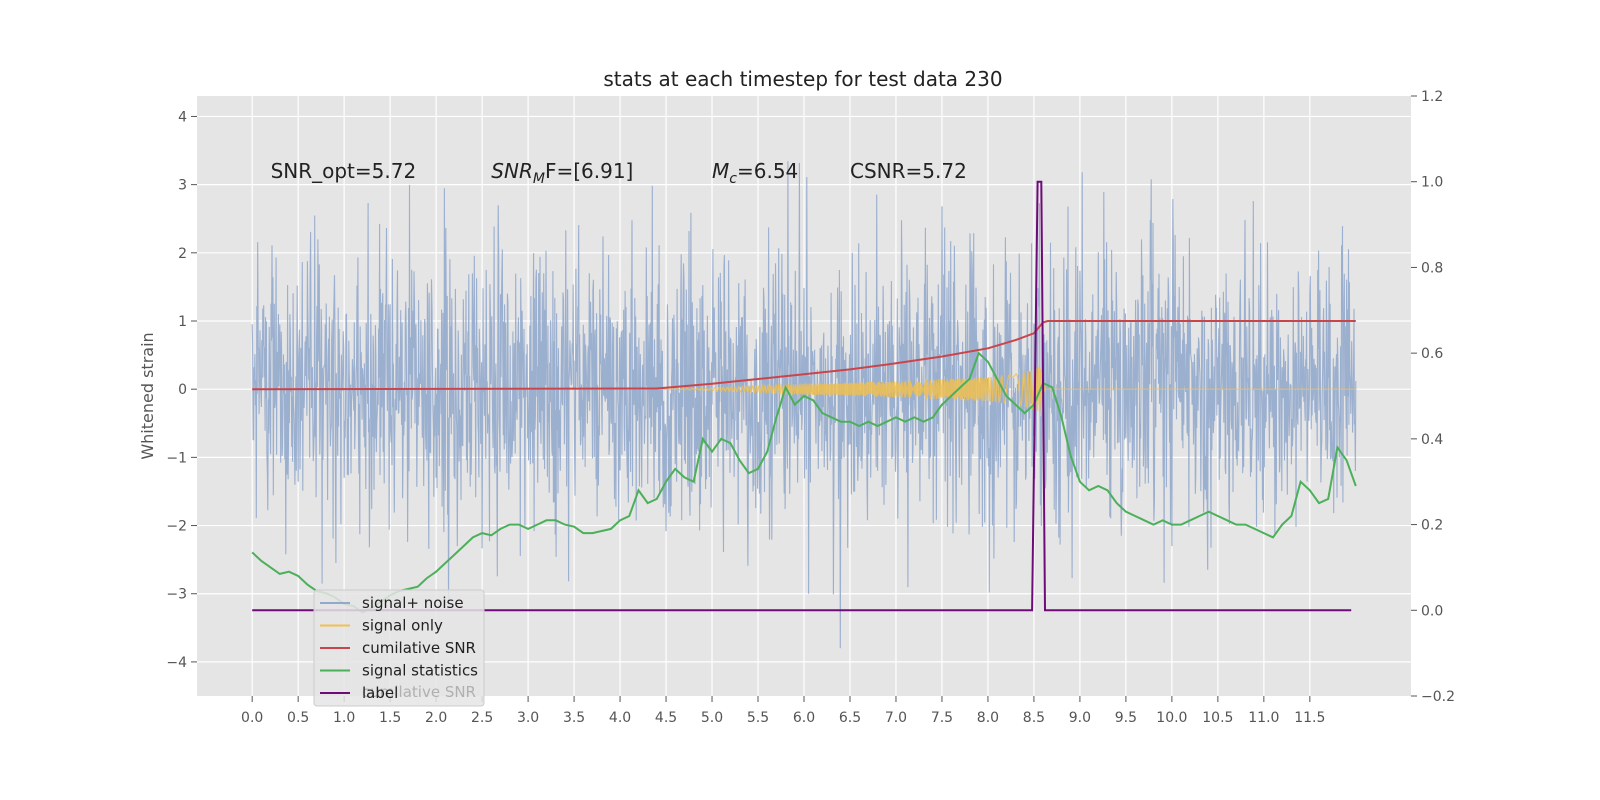 This screenshot has width=1600, height=800. I want to click on annotations: SNR_opt=5.72 SNRMF=[6.91] Mc=6.54 CSNR=5.72, so click(619, 173).